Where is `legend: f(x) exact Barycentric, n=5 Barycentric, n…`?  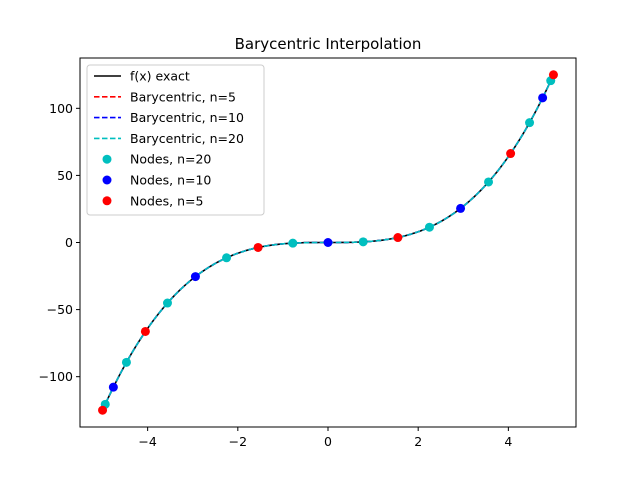
legend: f(x) exact Barycentric, n=5 Barycentric, n… is located at coordinates (175, 140).